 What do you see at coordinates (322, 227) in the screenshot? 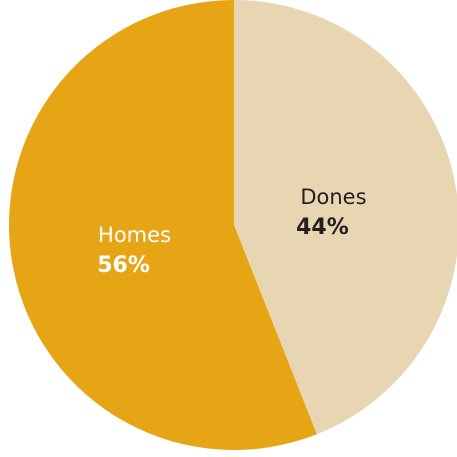
I see `slice-value-dones: 44%` at bounding box center [322, 227].